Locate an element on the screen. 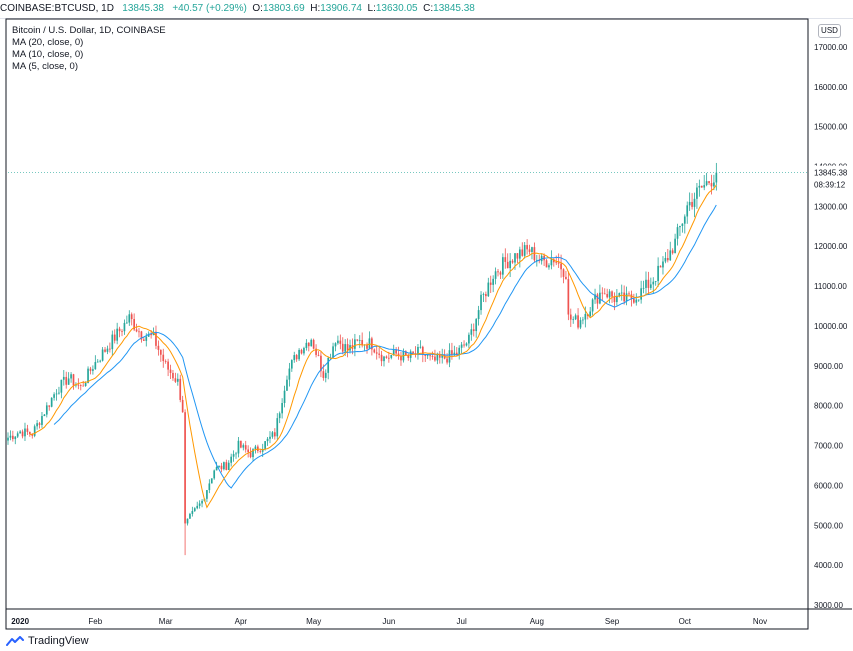  open-label: O: is located at coordinates (257, 8).